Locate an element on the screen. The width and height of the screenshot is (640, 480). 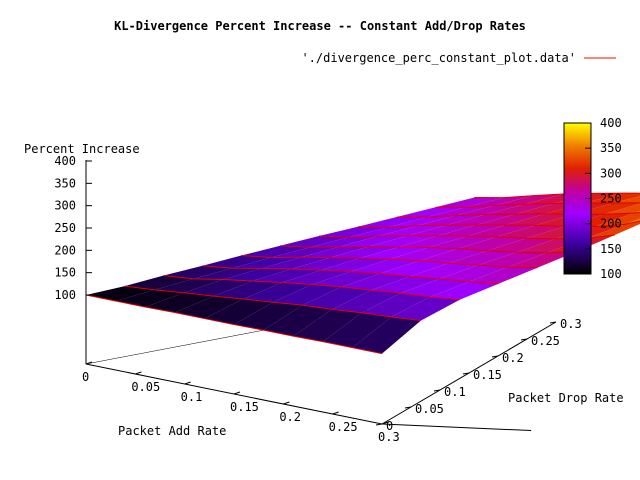
y-axis-line is located at coordinates (456, 427).